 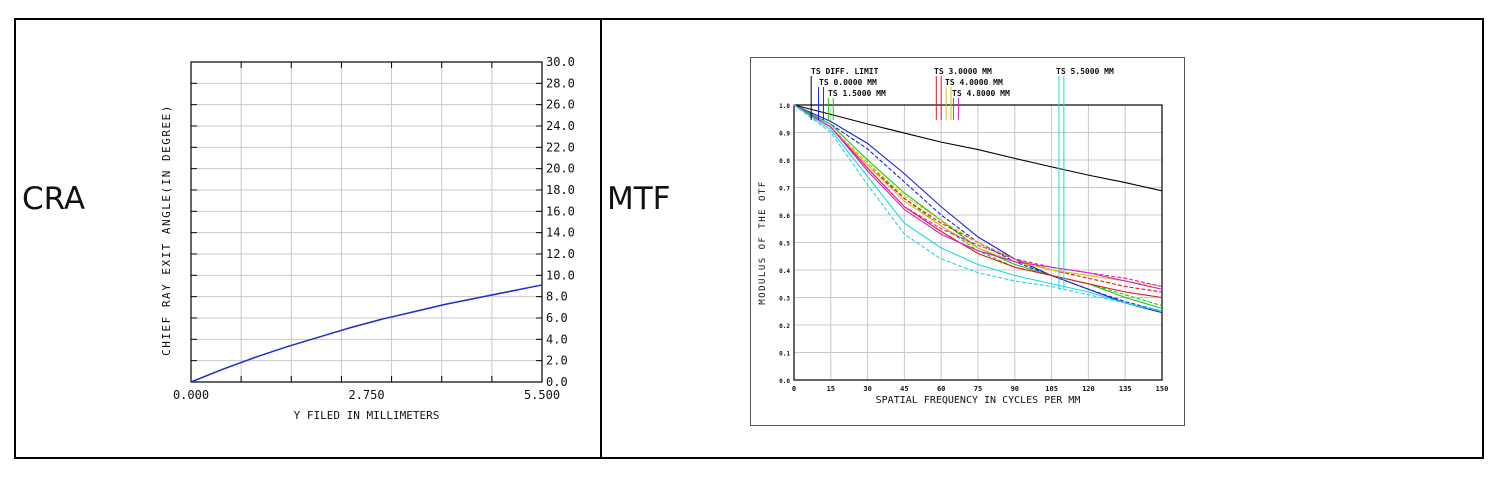 What do you see at coordinates (784, 189) in the screenshot?
I see `y-tick-label: 0.7` at bounding box center [784, 189].